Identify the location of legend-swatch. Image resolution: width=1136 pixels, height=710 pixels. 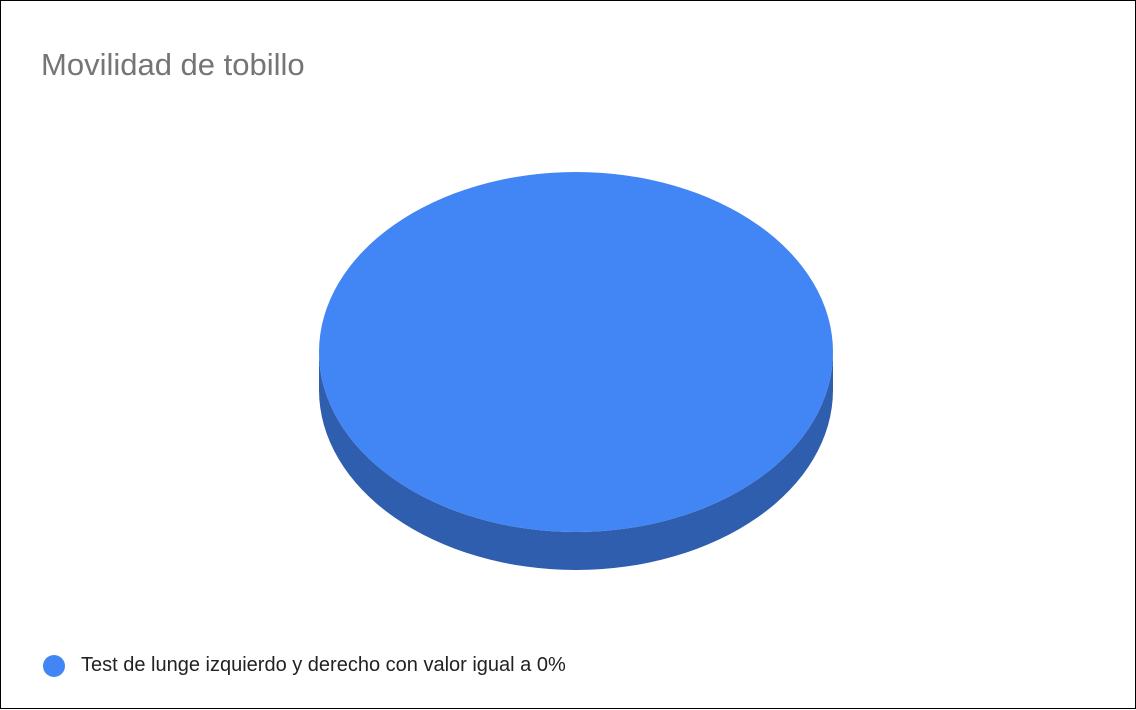
(54, 665).